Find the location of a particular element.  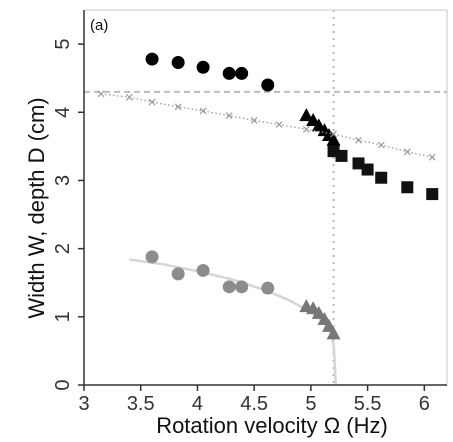

y-tick-label-1: 1 is located at coordinates (63, 316).